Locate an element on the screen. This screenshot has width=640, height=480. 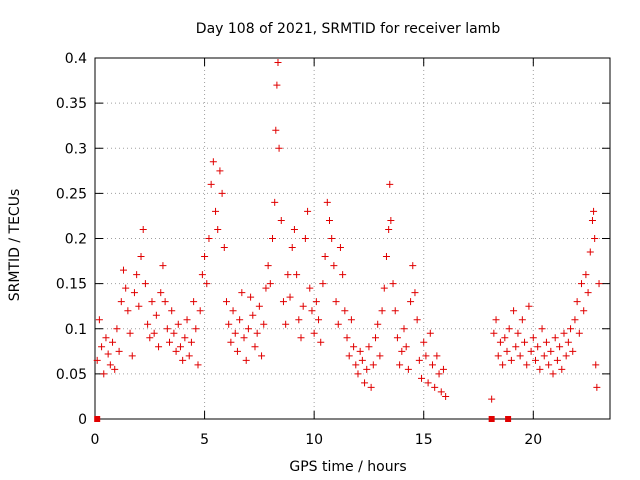
zero-marker is located at coordinates (508, 419).